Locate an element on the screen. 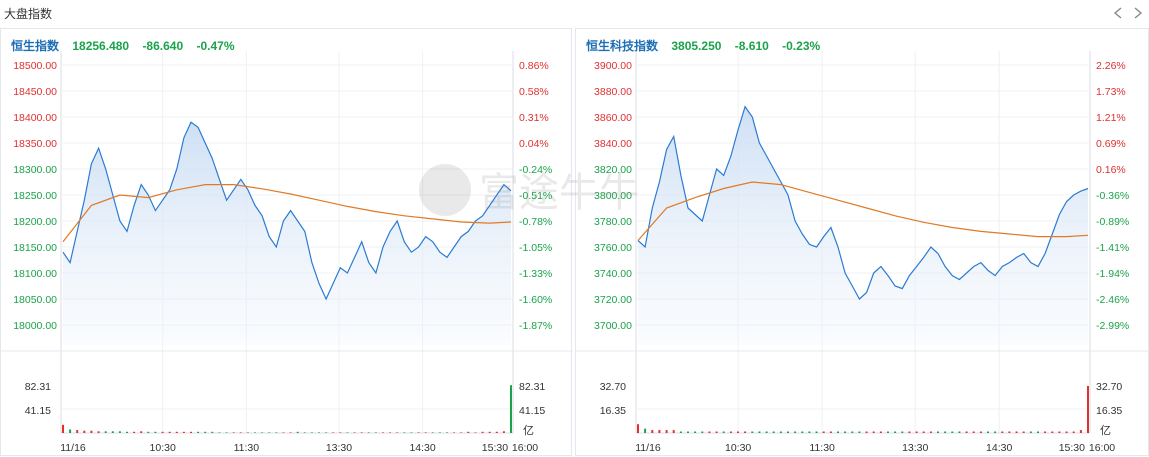 The image size is (1149, 457). time-axis-label: 14:30 is located at coordinates (999, 448).